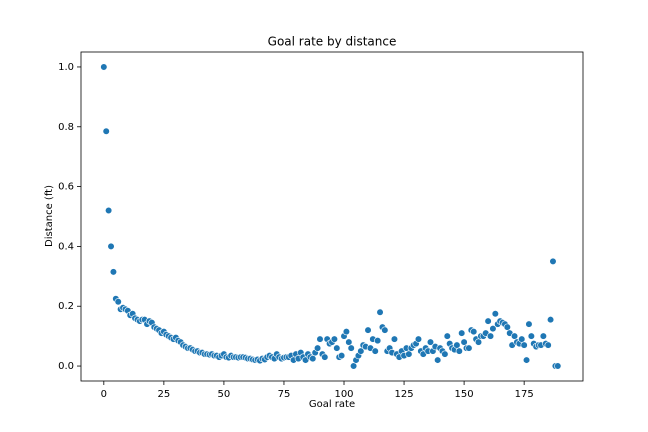 The width and height of the screenshot is (648, 432). I want to click on x-tick-label: 25, so click(163, 394).